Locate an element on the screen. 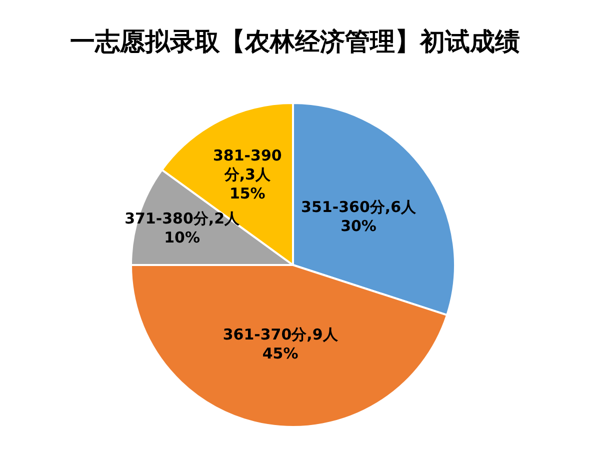 Image resolution: width=590 pixels, height=475 pixels. slice-label: 351-360分,6人 is located at coordinates (359, 207).